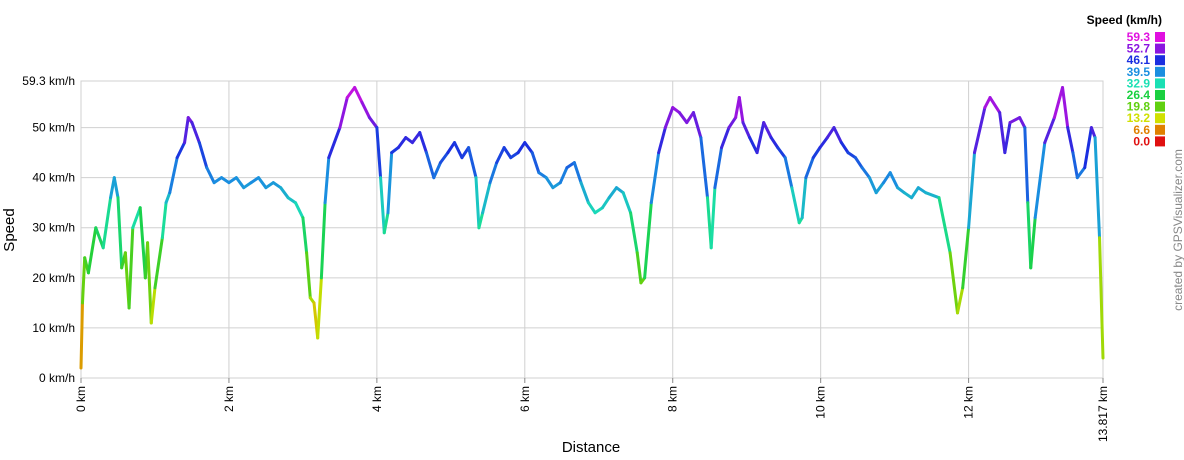 The height and width of the screenshot is (460, 1184). I want to click on y-tick-label: 0 km/h, so click(57, 378).